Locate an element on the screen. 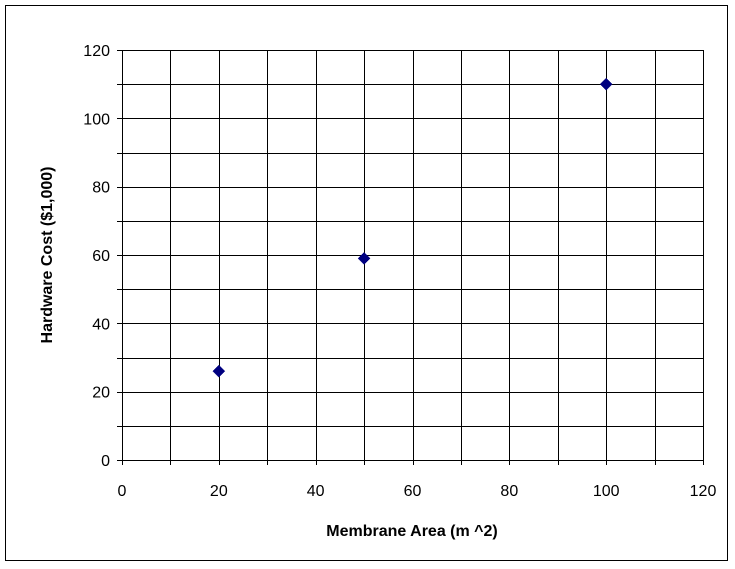 The image size is (735, 569). x-tick-label: 80 is located at coordinates (509, 491).